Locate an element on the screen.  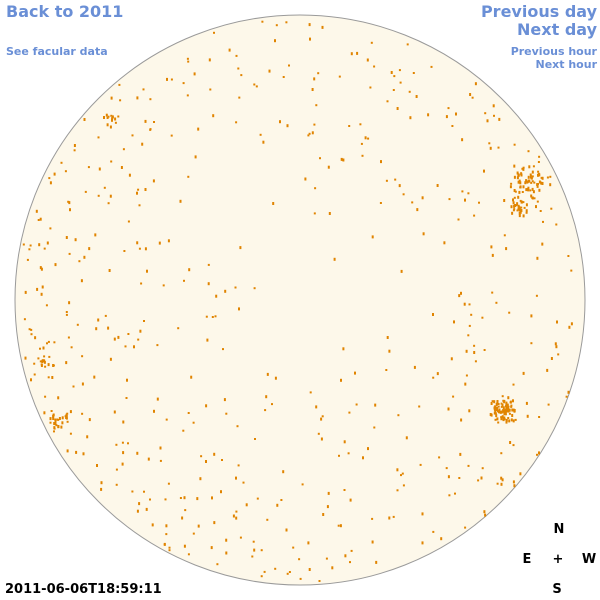
previous-hour-link: Previous hour is located at coordinates (553, 51).